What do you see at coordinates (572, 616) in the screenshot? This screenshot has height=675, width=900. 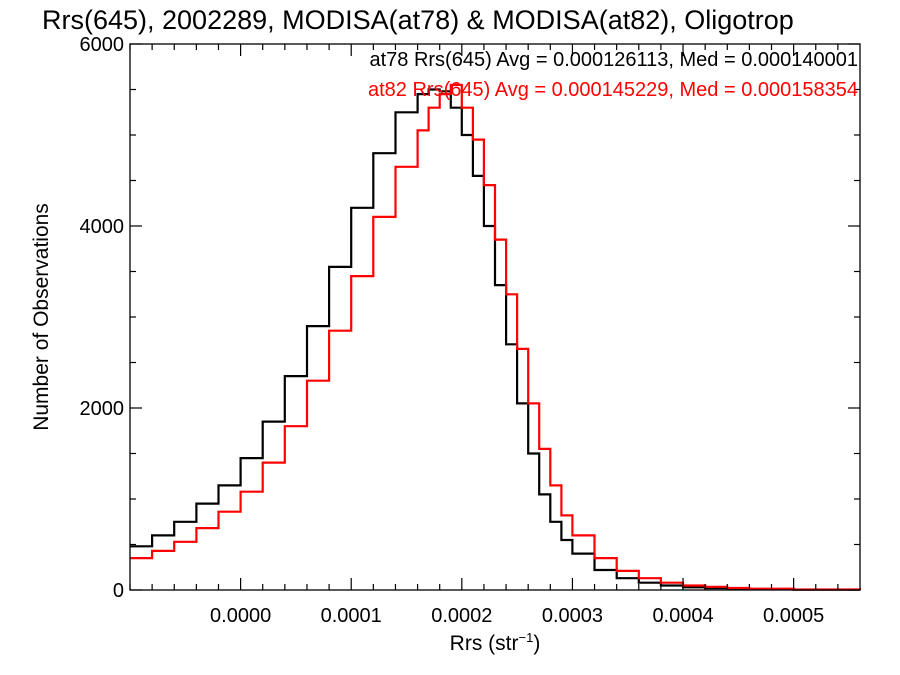 I see `x-tick-label: 0.0003` at bounding box center [572, 616].